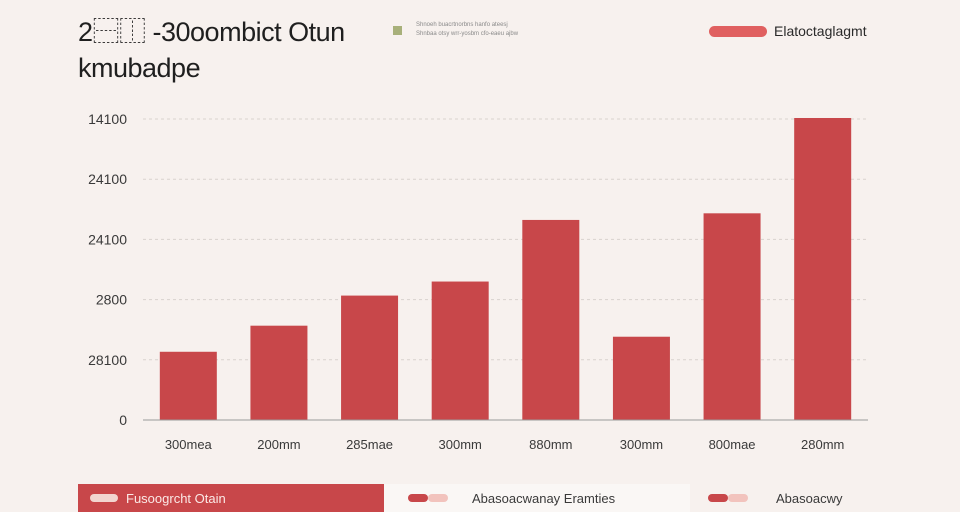  What do you see at coordinates (544, 498) in the screenshot?
I see `footer-tab-2-label: Abasoacwanay Eramties` at bounding box center [544, 498].